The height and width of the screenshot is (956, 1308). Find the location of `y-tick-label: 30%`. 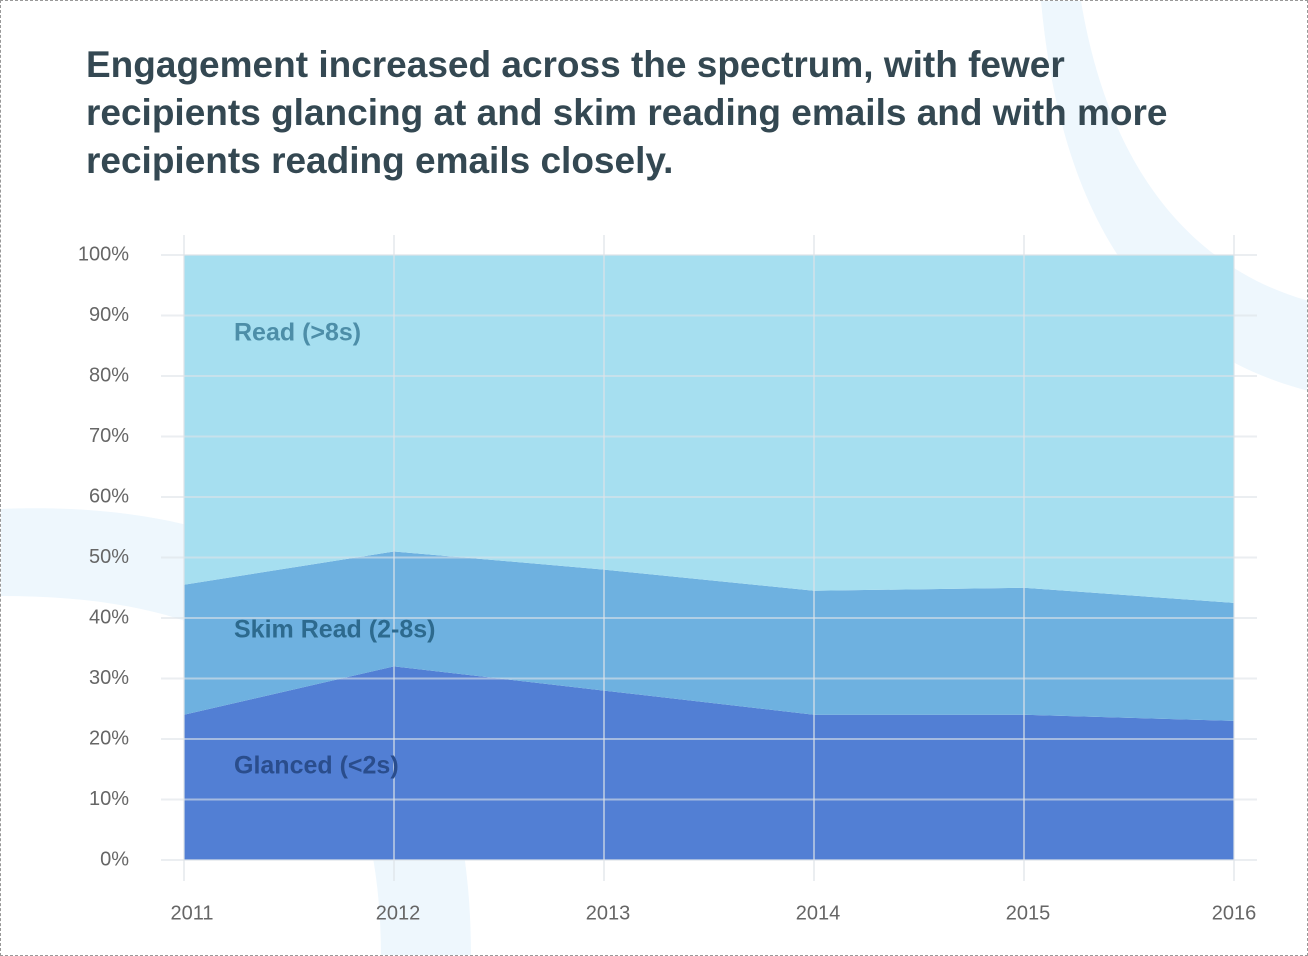

y-tick-label: 30% is located at coordinates (109, 678).